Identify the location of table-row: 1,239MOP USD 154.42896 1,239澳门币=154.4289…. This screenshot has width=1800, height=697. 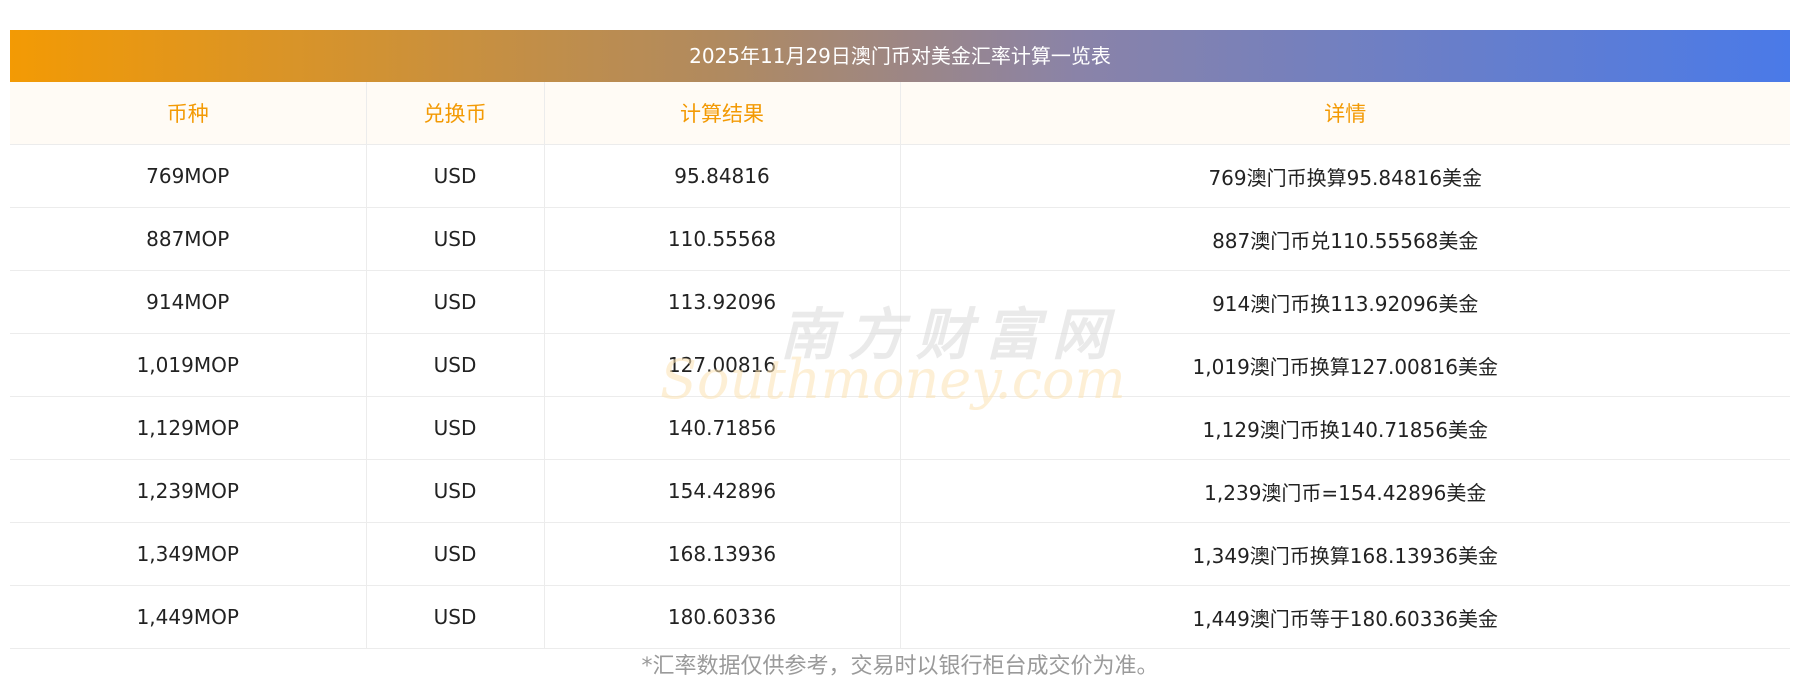
(900, 491).